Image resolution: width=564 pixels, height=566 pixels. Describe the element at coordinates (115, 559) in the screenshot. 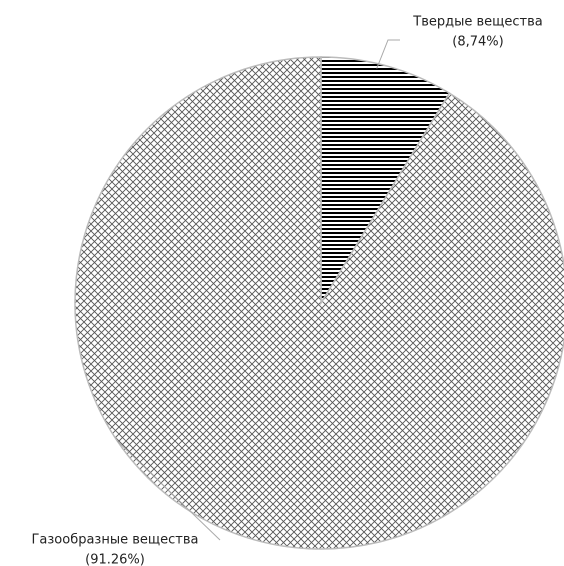

I see `value-label: (91.26%)` at that location.